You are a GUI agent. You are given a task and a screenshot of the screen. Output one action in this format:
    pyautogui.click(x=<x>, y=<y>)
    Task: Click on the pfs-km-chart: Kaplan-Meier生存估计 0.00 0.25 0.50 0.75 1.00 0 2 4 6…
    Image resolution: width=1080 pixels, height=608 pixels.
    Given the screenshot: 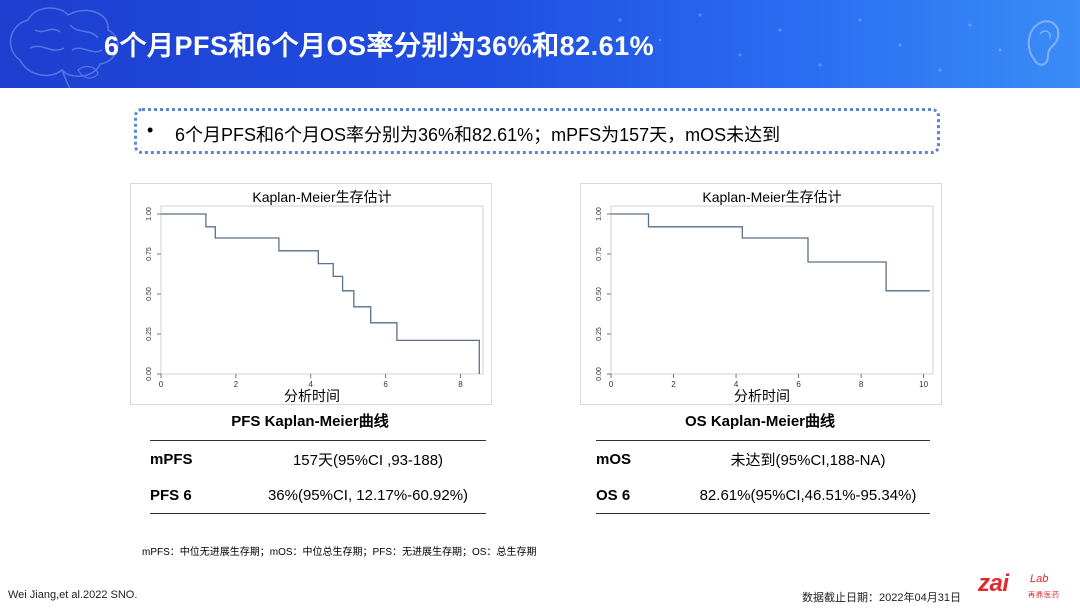 What is the action you would take?
    pyautogui.click(x=311, y=294)
    